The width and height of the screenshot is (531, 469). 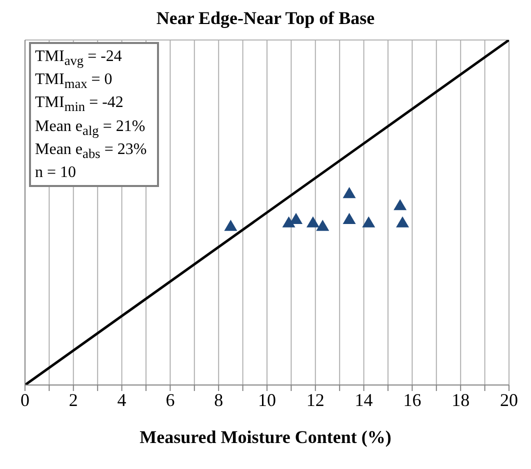 What do you see at coordinates (461, 400) in the screenshot?
I see `x-tick-label: 18` at bounding box center [461, 400].